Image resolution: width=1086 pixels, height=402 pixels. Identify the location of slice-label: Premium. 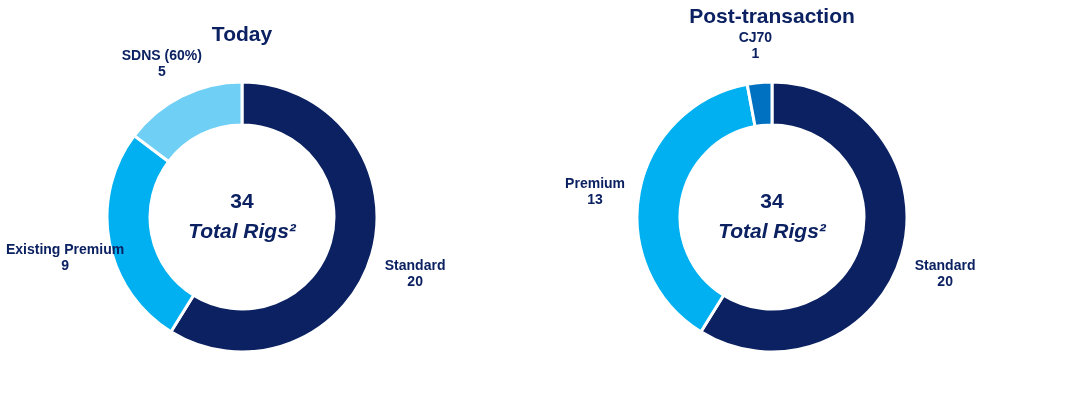
(595, 182).